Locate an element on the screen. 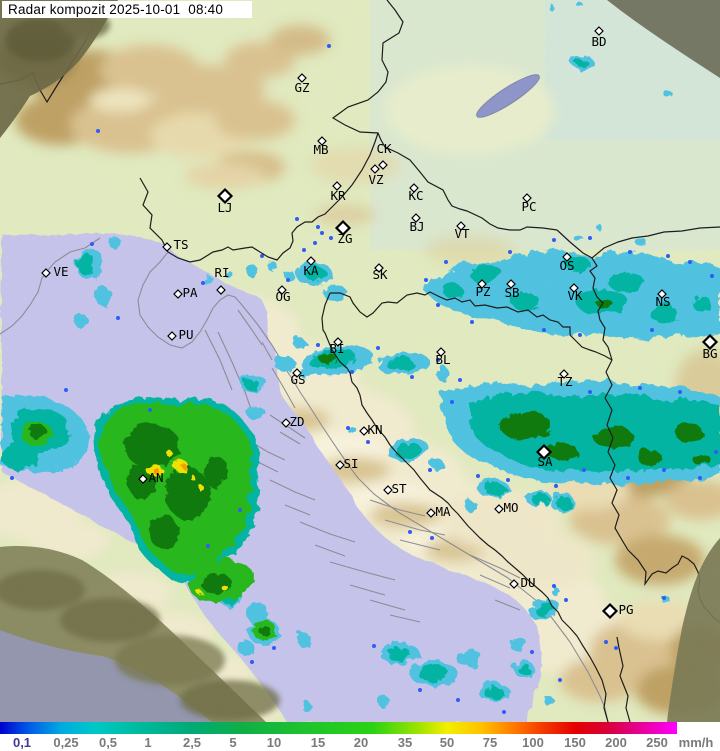  city-label: BI is located at coordinates (336, 348).